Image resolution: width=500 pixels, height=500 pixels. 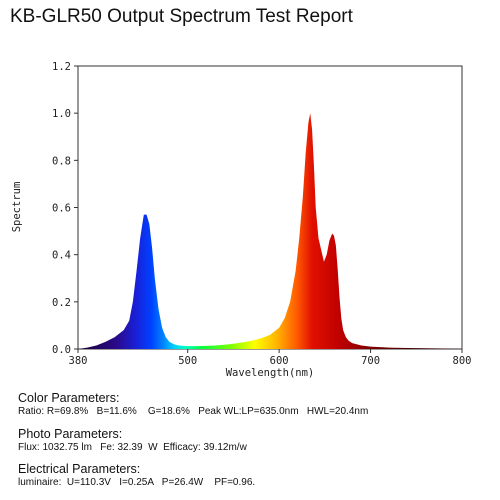 I want to click on x-axis-label: Wavelength(nm), so click(x=270, y=373).